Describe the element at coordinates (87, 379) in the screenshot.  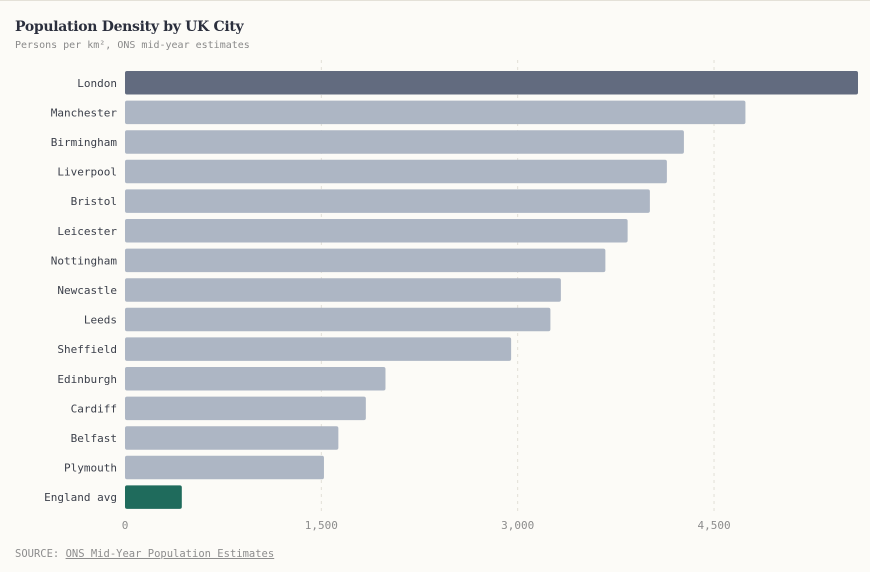
I see `category-label: Edinburgh` at that location.